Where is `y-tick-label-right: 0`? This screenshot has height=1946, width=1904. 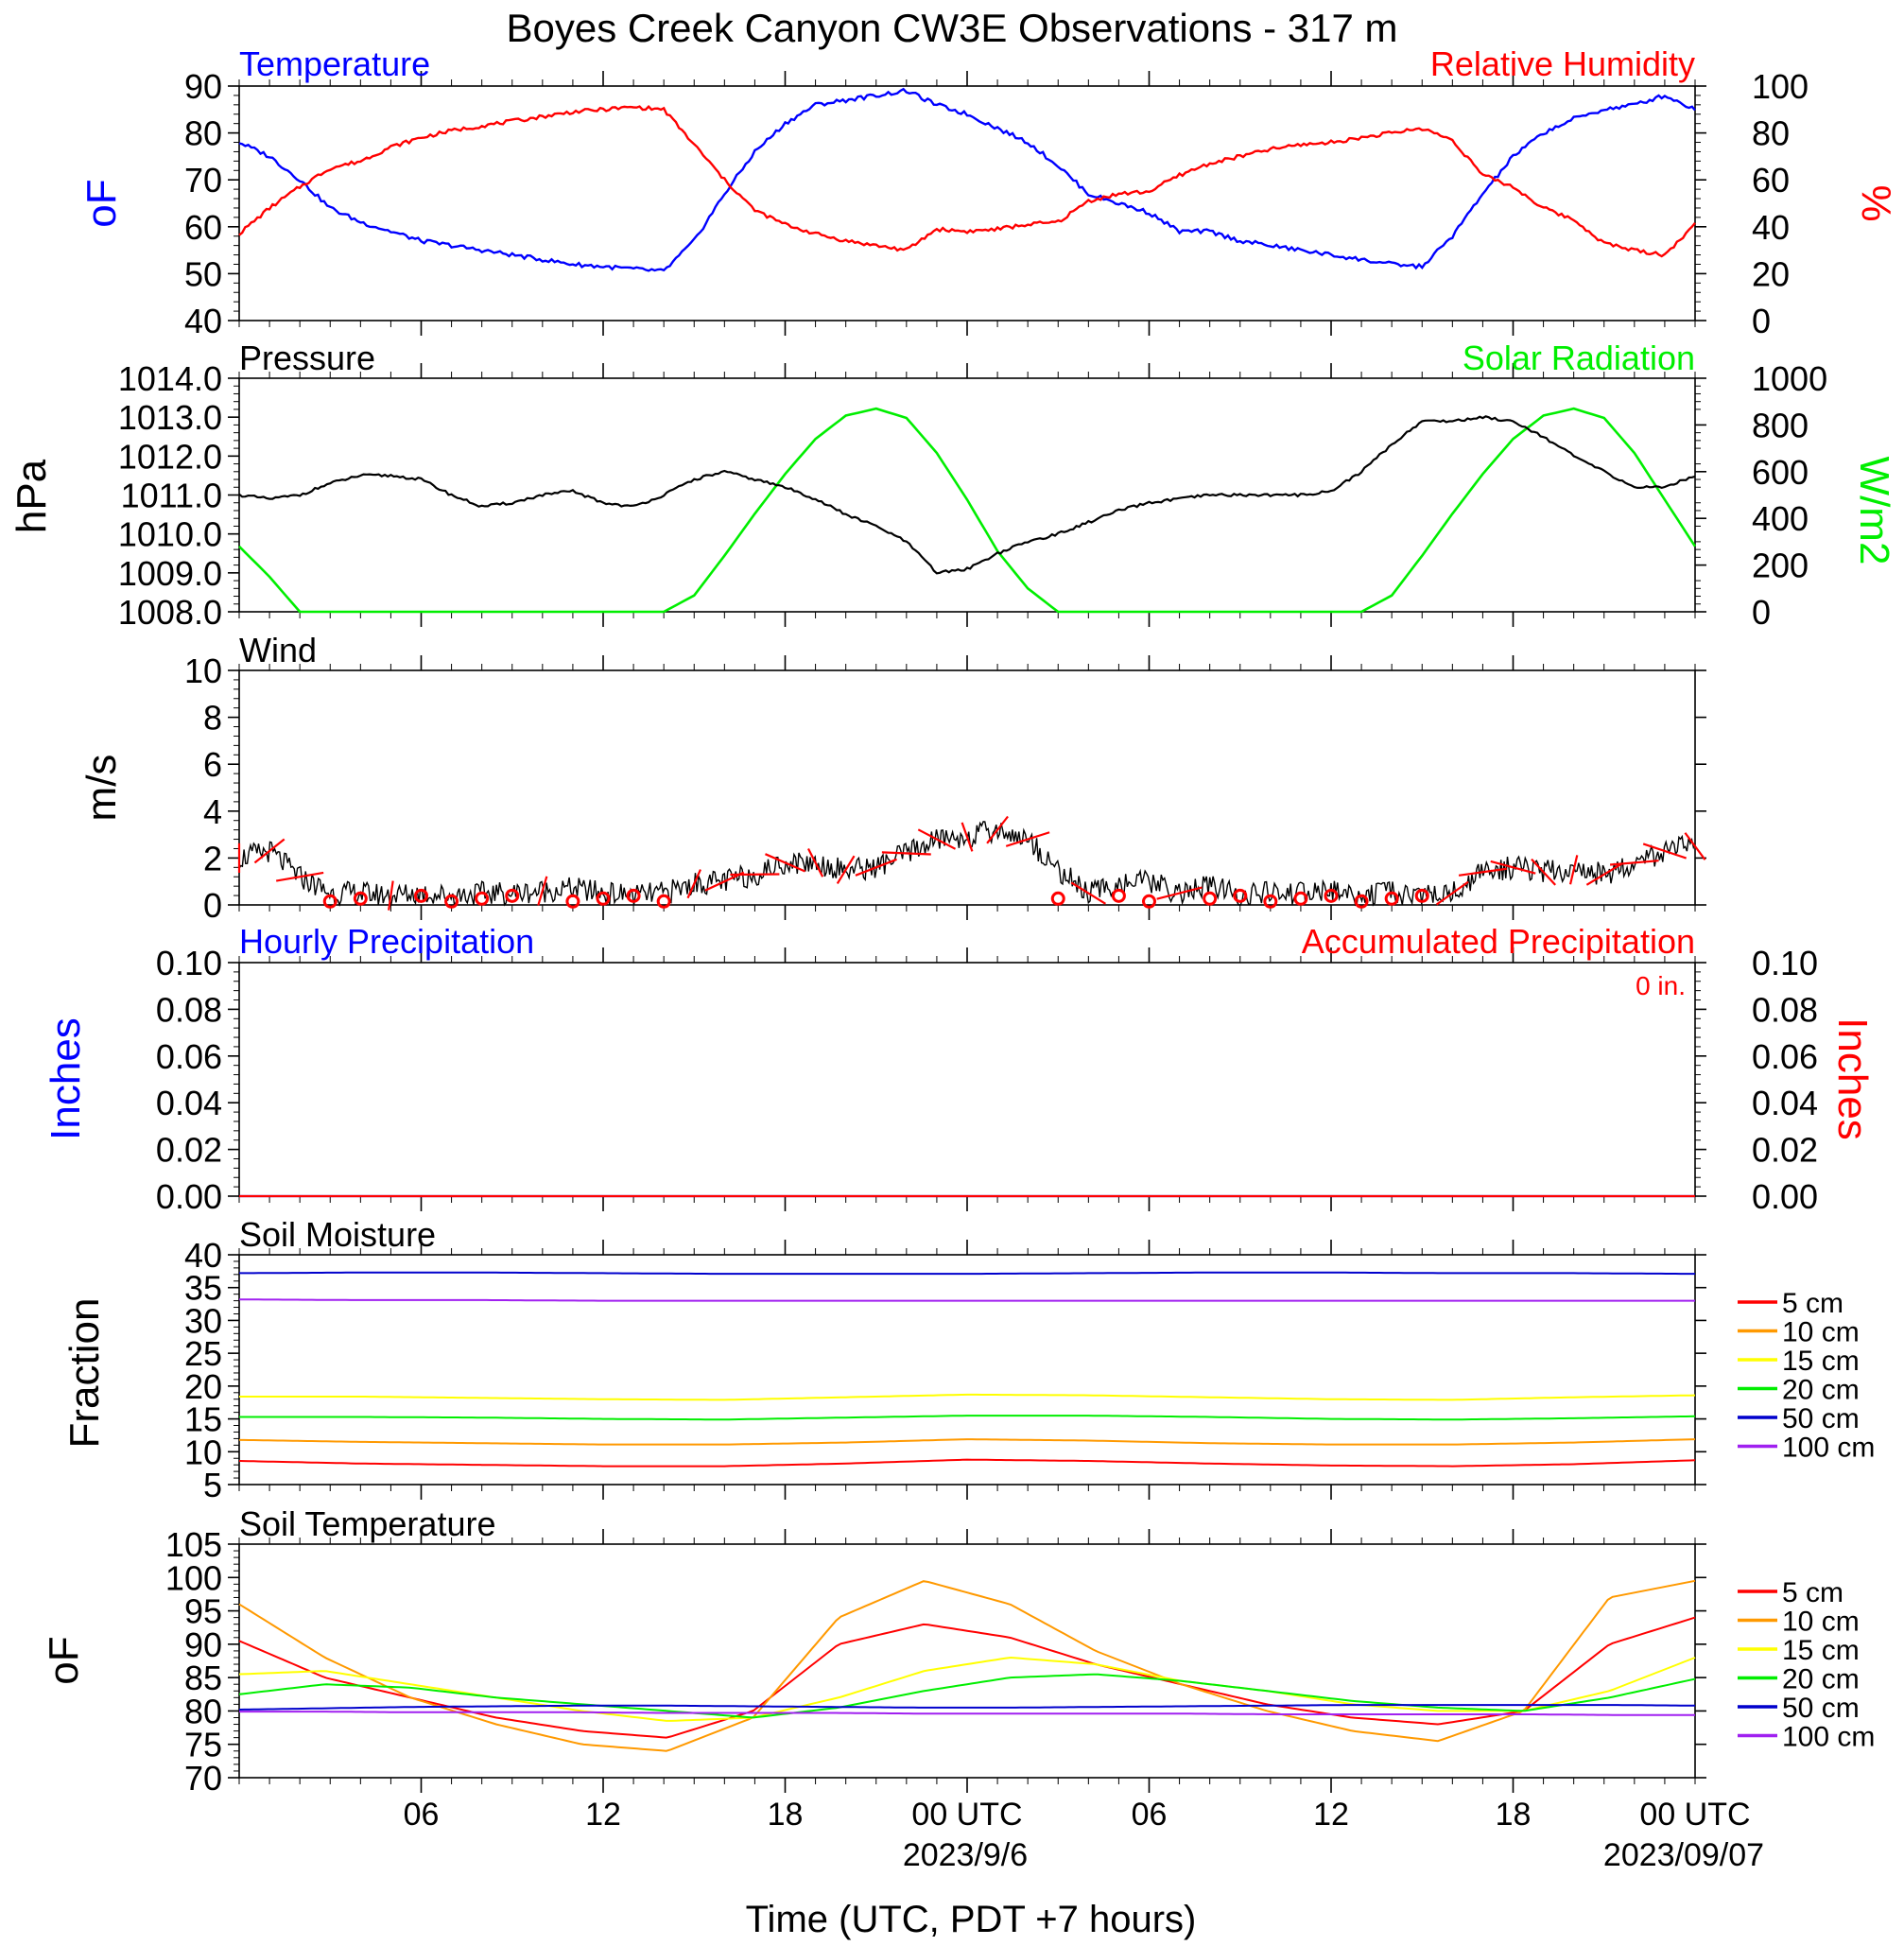 y-tick-label-right: 0 is located at coordinates (1762, 321).